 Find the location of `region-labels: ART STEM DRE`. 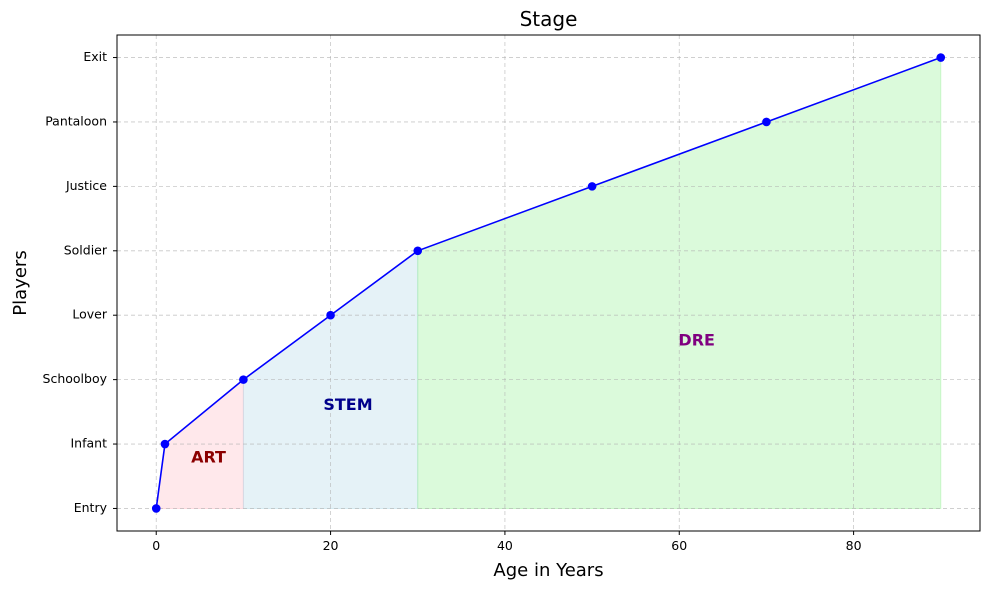

region-labels: ART STEM DRE is located at coordinates (453, 398).